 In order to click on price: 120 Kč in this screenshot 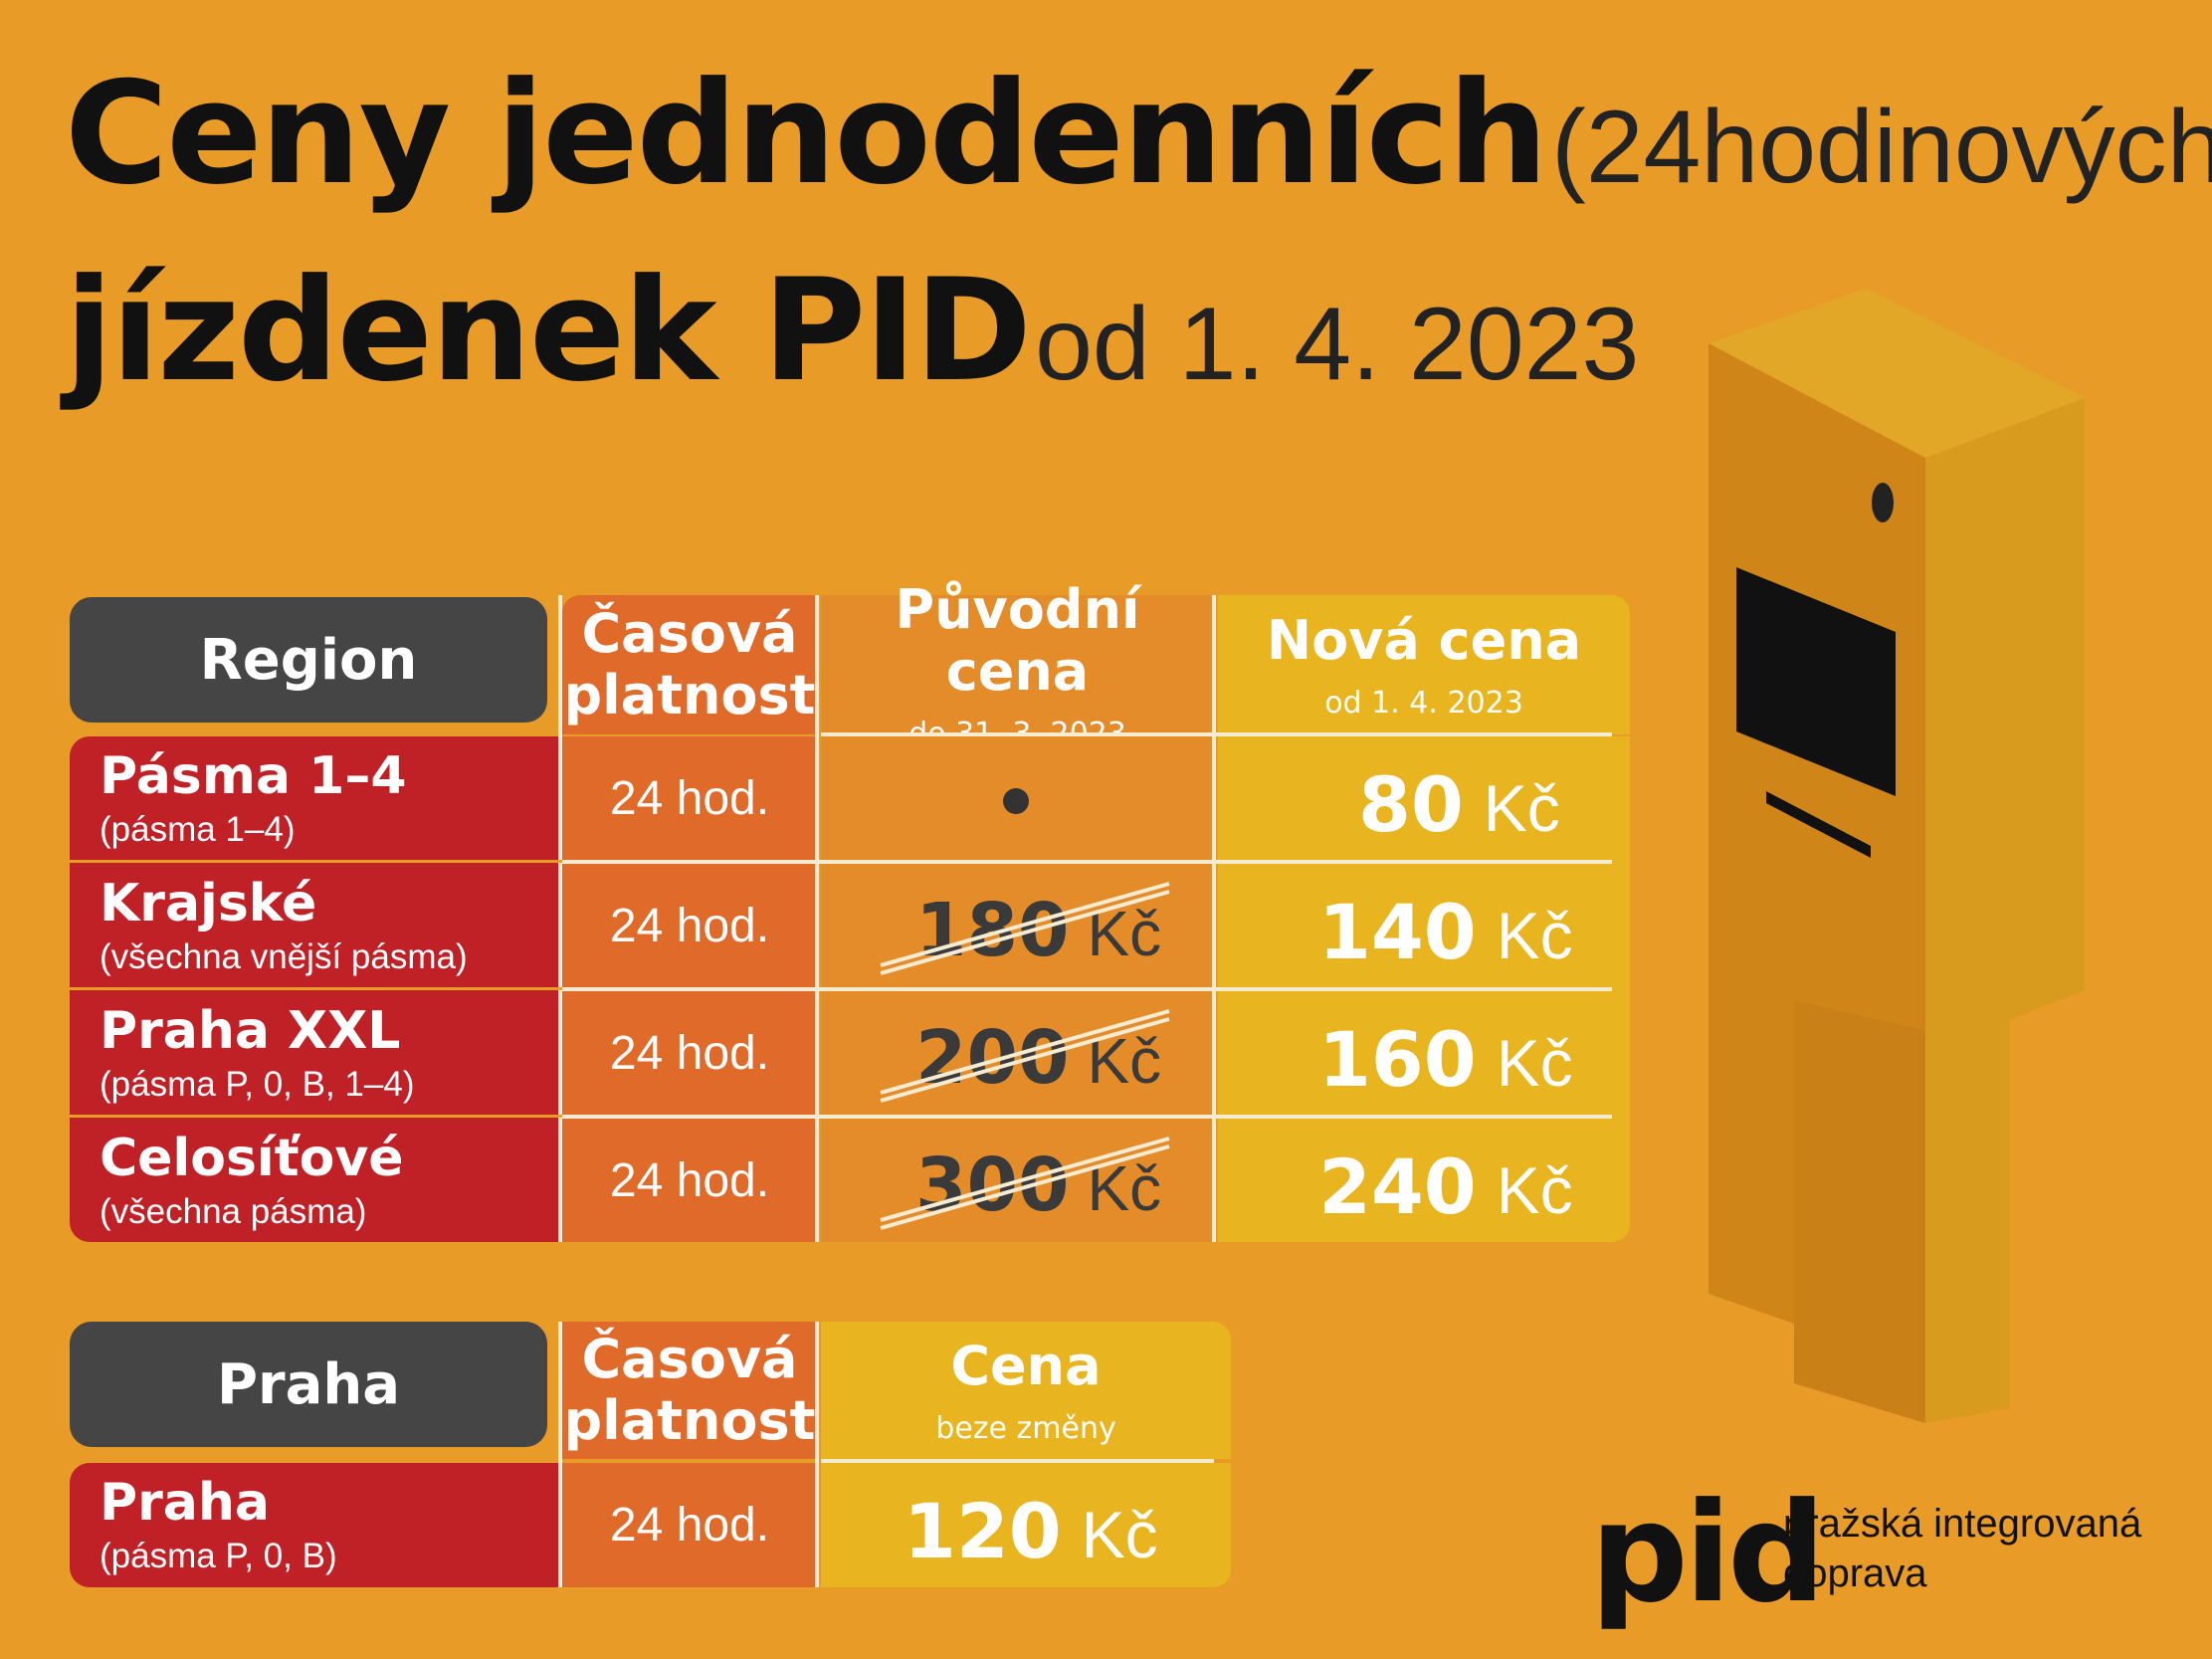, I will do `click(1031, 1531)`.